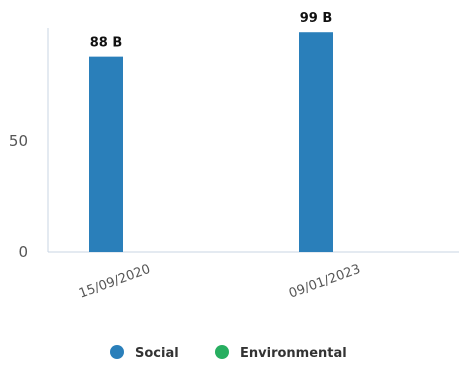 This screenshot has height=366, width=461. I want to click on y-axis-ticks: 0 50, so click(18, 196).